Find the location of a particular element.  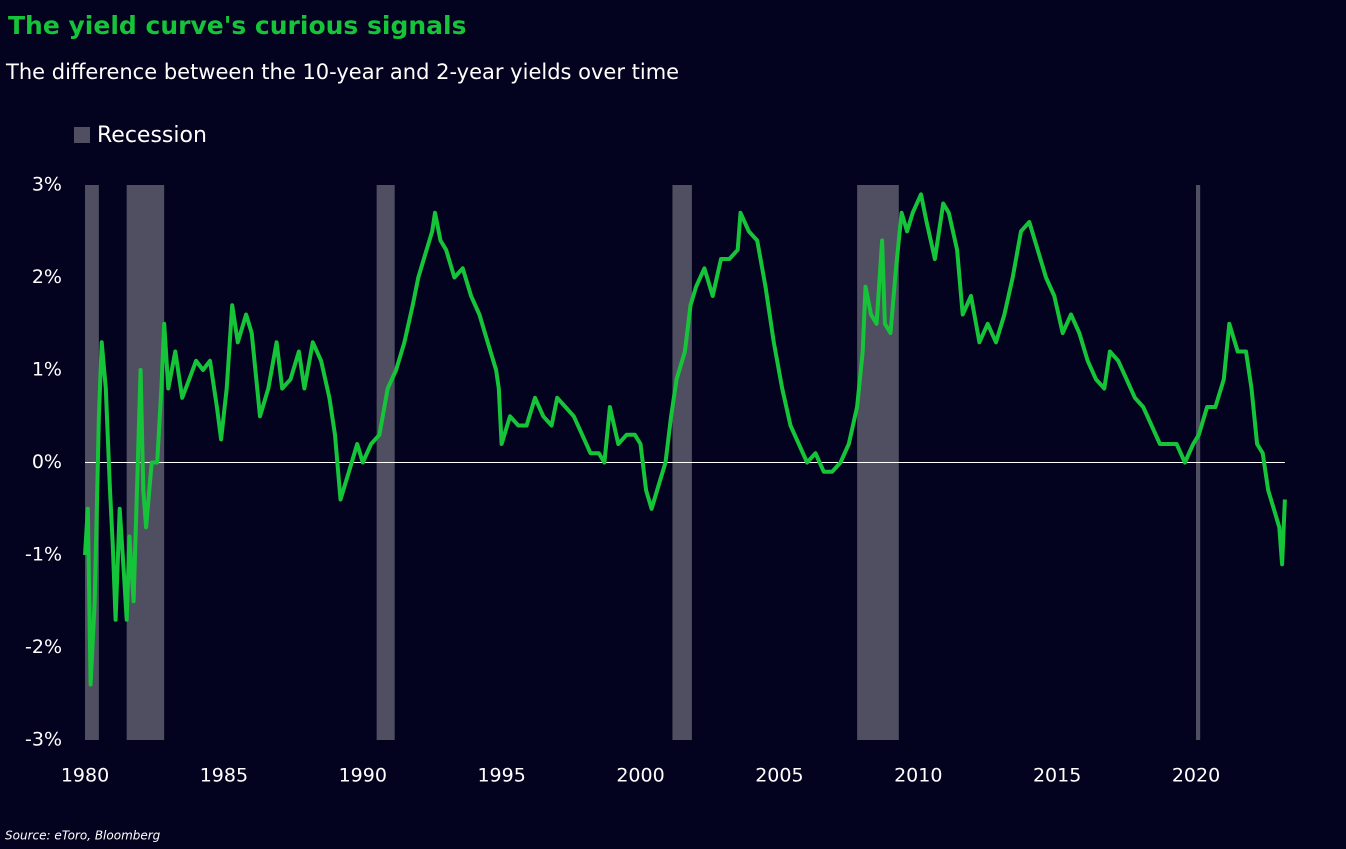

x-tick-label: 2005 is located at coordinates (779, 776).